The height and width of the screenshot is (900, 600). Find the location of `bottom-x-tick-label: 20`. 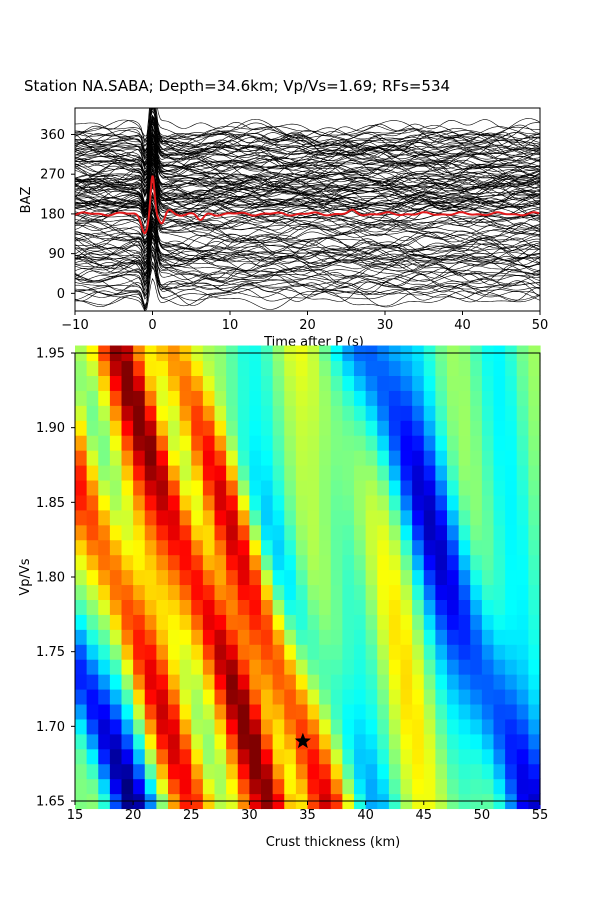

bottom-x-tick-label: 20 is located at coordinates (133, 815).